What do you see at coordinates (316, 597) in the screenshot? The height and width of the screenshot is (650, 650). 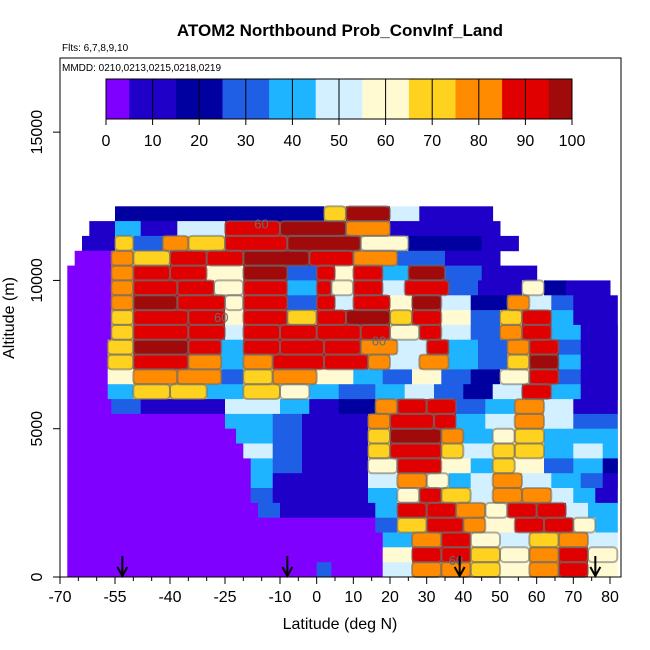 I see `x-tick-label: 0` at bounding box center [316, 597].